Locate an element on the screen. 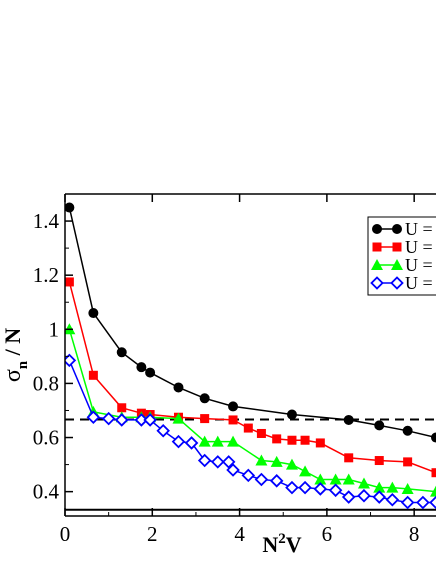 The image size is (436, 569). x-tick-label: 6 is located at coordinates (327, 534).